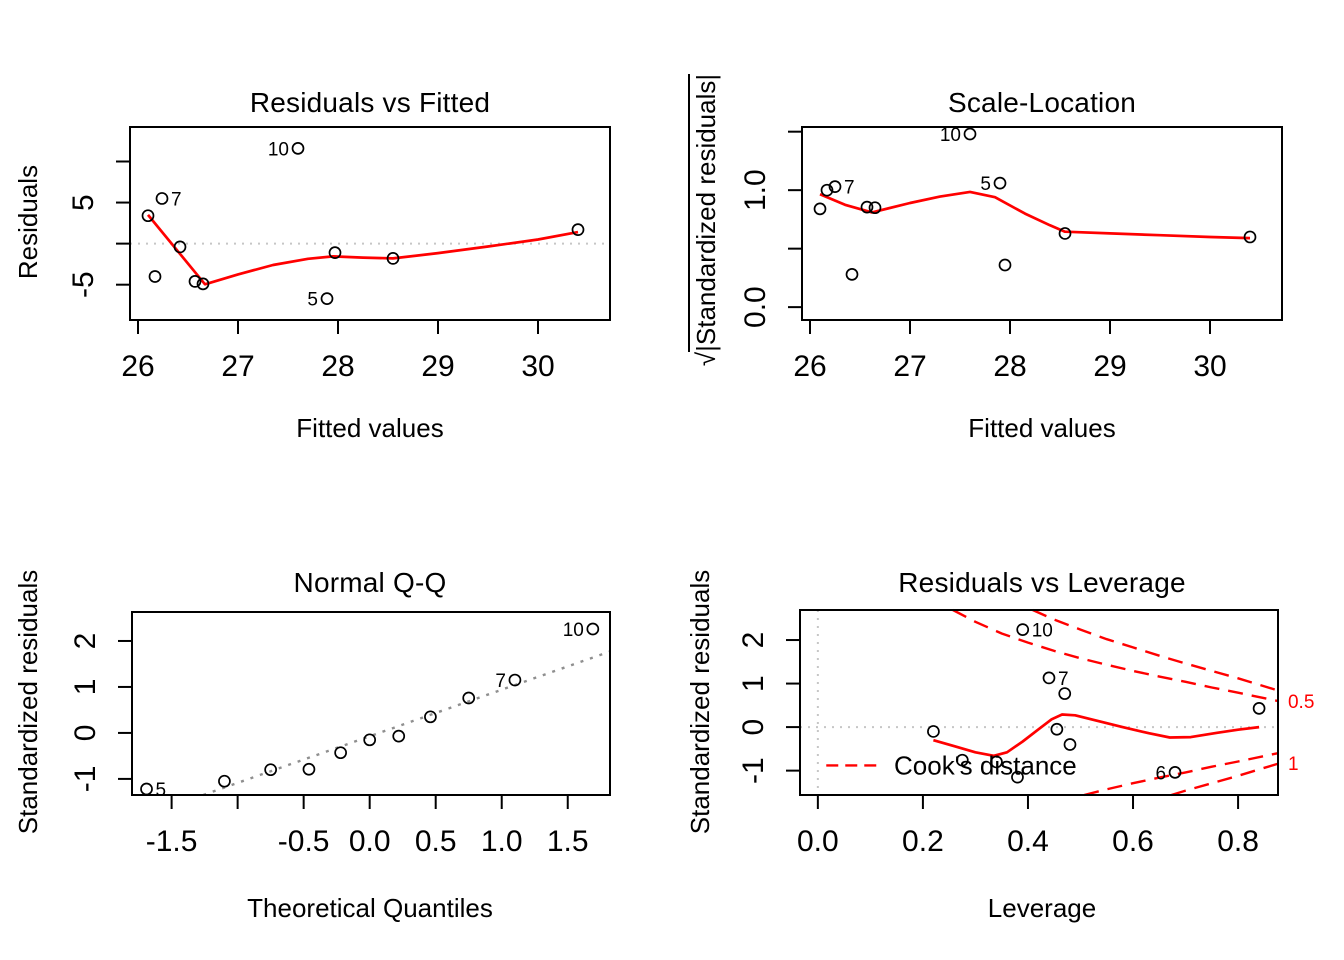 This screenshot has width=1344, height=960. What do you see at coordinates (568, 841) in the screenshot?
I see `x-tick-label: 1.5` at bounding box center [568, 841].